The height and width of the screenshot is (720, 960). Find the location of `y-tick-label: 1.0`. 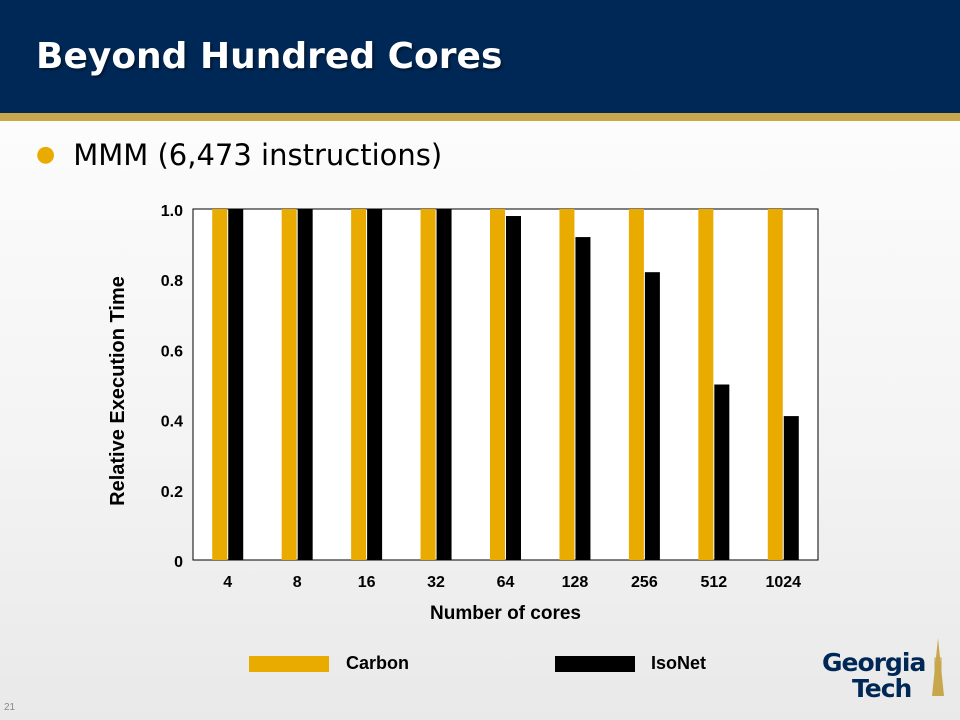

y-tick-label: 1.0 is located at coordinates (172, 211).